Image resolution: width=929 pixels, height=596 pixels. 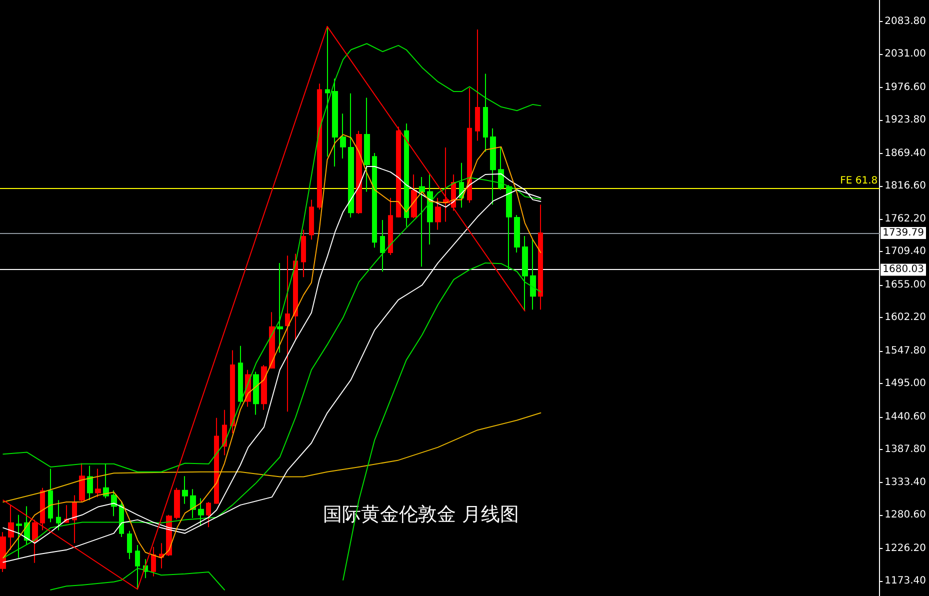 What do you see at coordinates (905, 449) in the screenshot?
I see `y-tick-label: 1387.80` at bounding box center [905, 449].